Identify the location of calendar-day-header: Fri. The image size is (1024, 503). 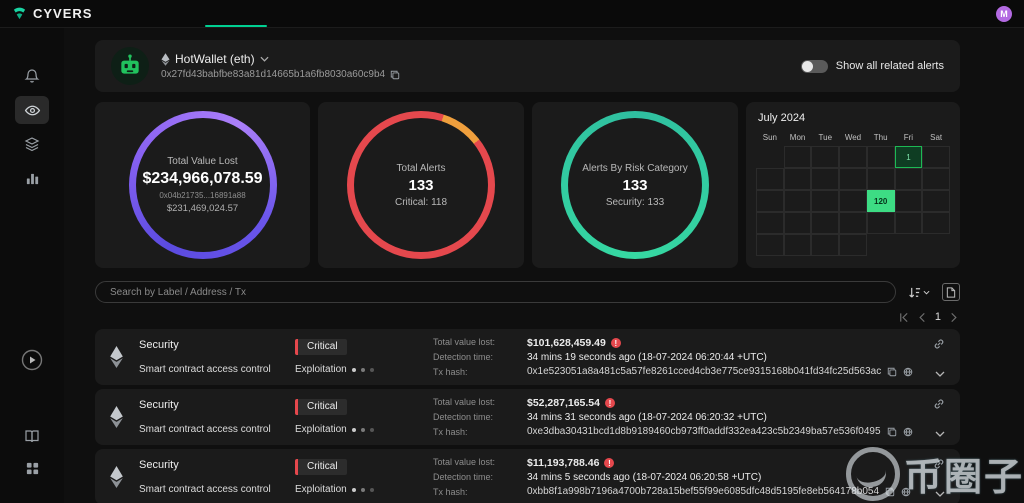
(908, 137).